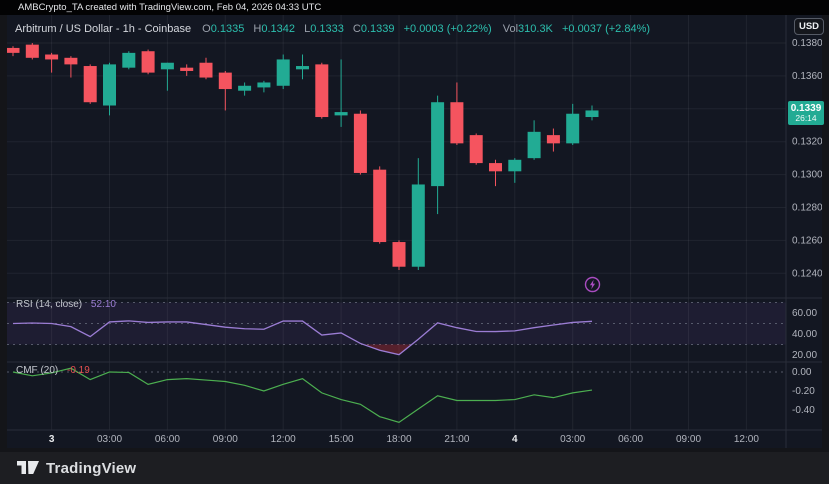 The image size is (829, 484). What do you see at coordinates (802, 372) in the screenshot?
I see `cmf-axis-label: 0.00` at bounding box center [802, 372].